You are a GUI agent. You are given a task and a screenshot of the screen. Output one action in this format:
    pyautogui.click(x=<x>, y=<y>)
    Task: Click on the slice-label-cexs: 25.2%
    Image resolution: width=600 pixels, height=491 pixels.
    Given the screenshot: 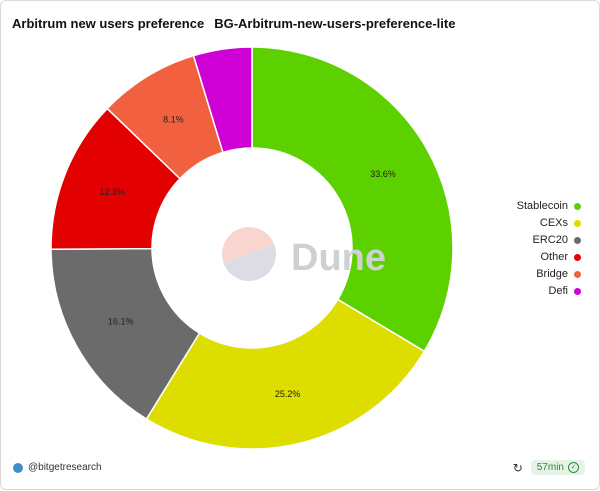 What is the action you would take?
    pyautogui.click(x=288, y=394)
    